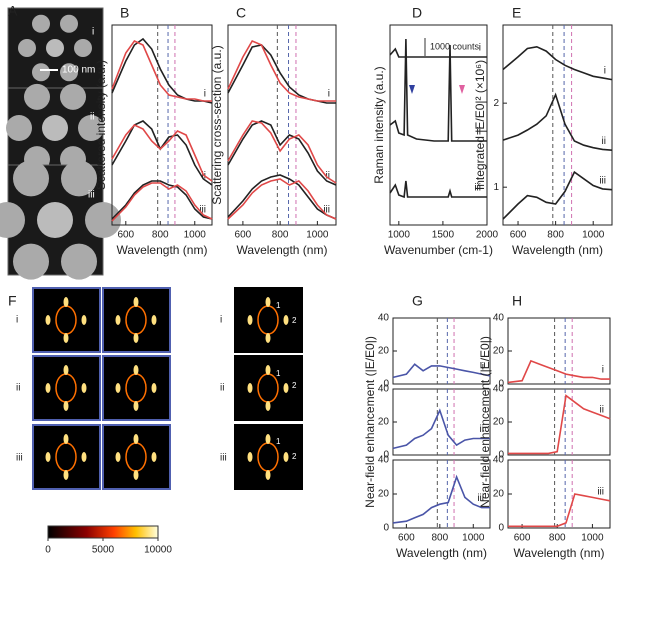  Describe the element at coordinates (103, 550) in the screenshot. I see `x-tick-label: 5000` at that location.